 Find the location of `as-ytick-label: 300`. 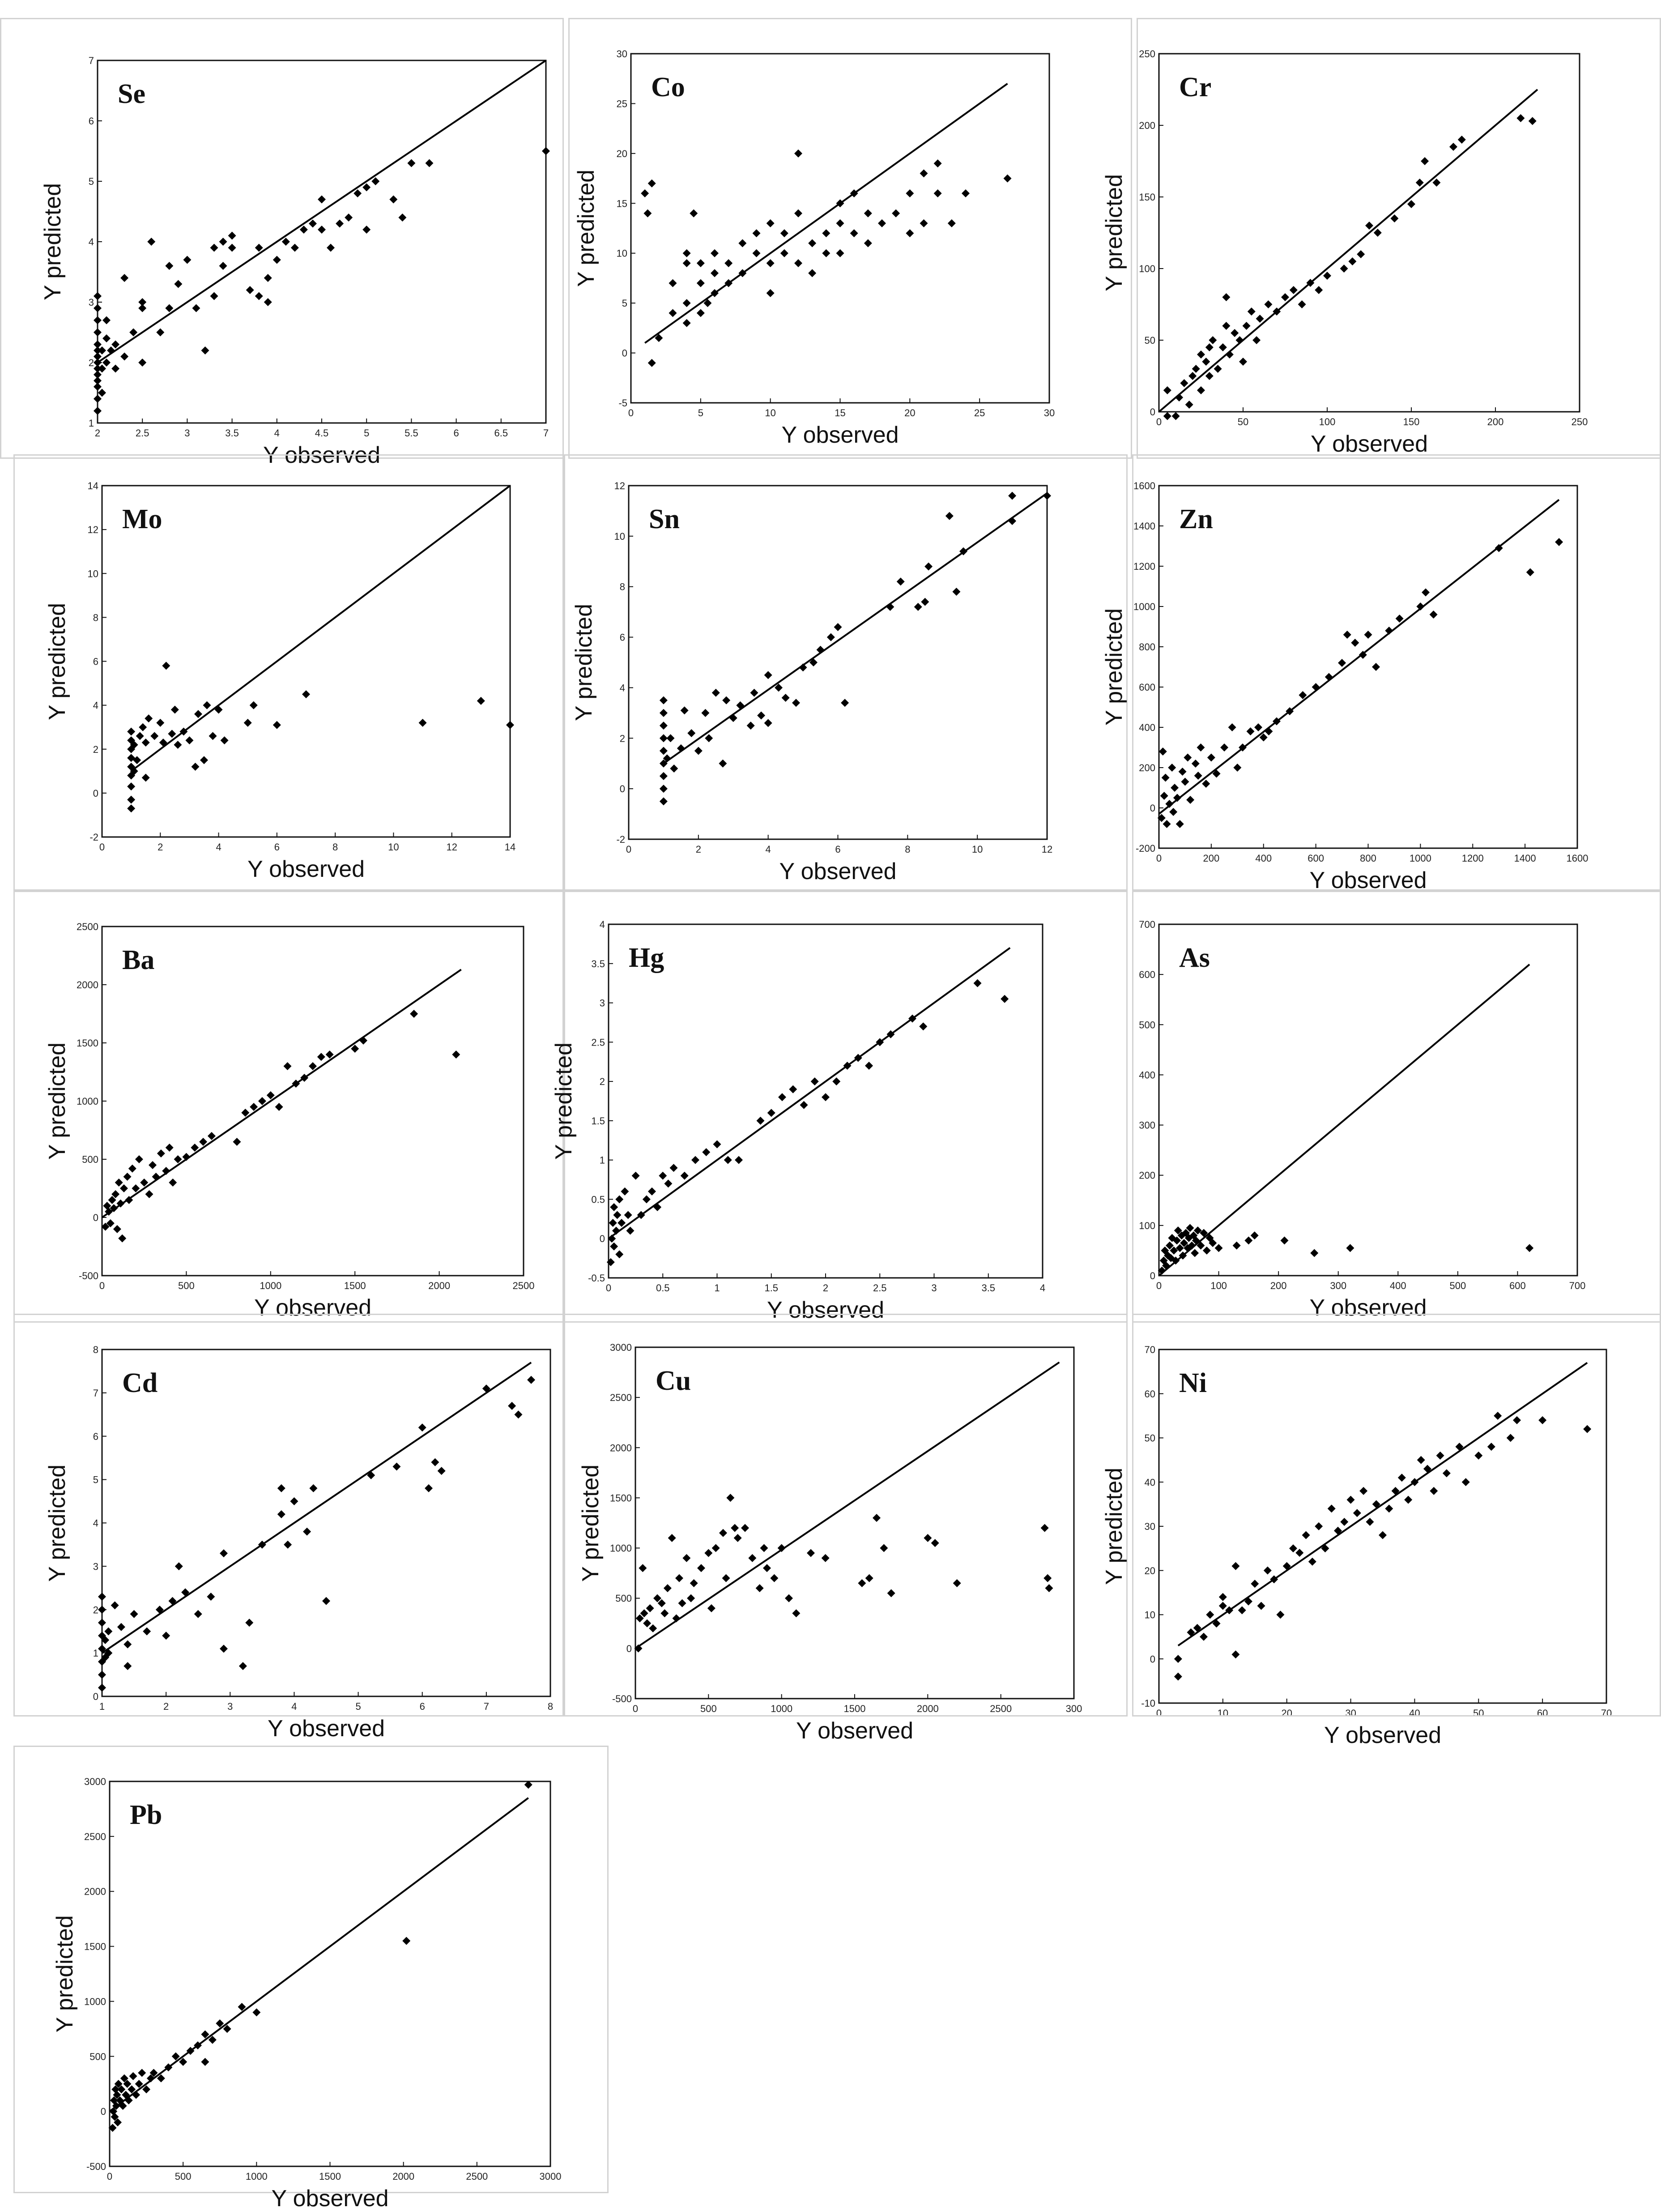

as-ytick-label: 300 is located at coordinates (1147, 1125).